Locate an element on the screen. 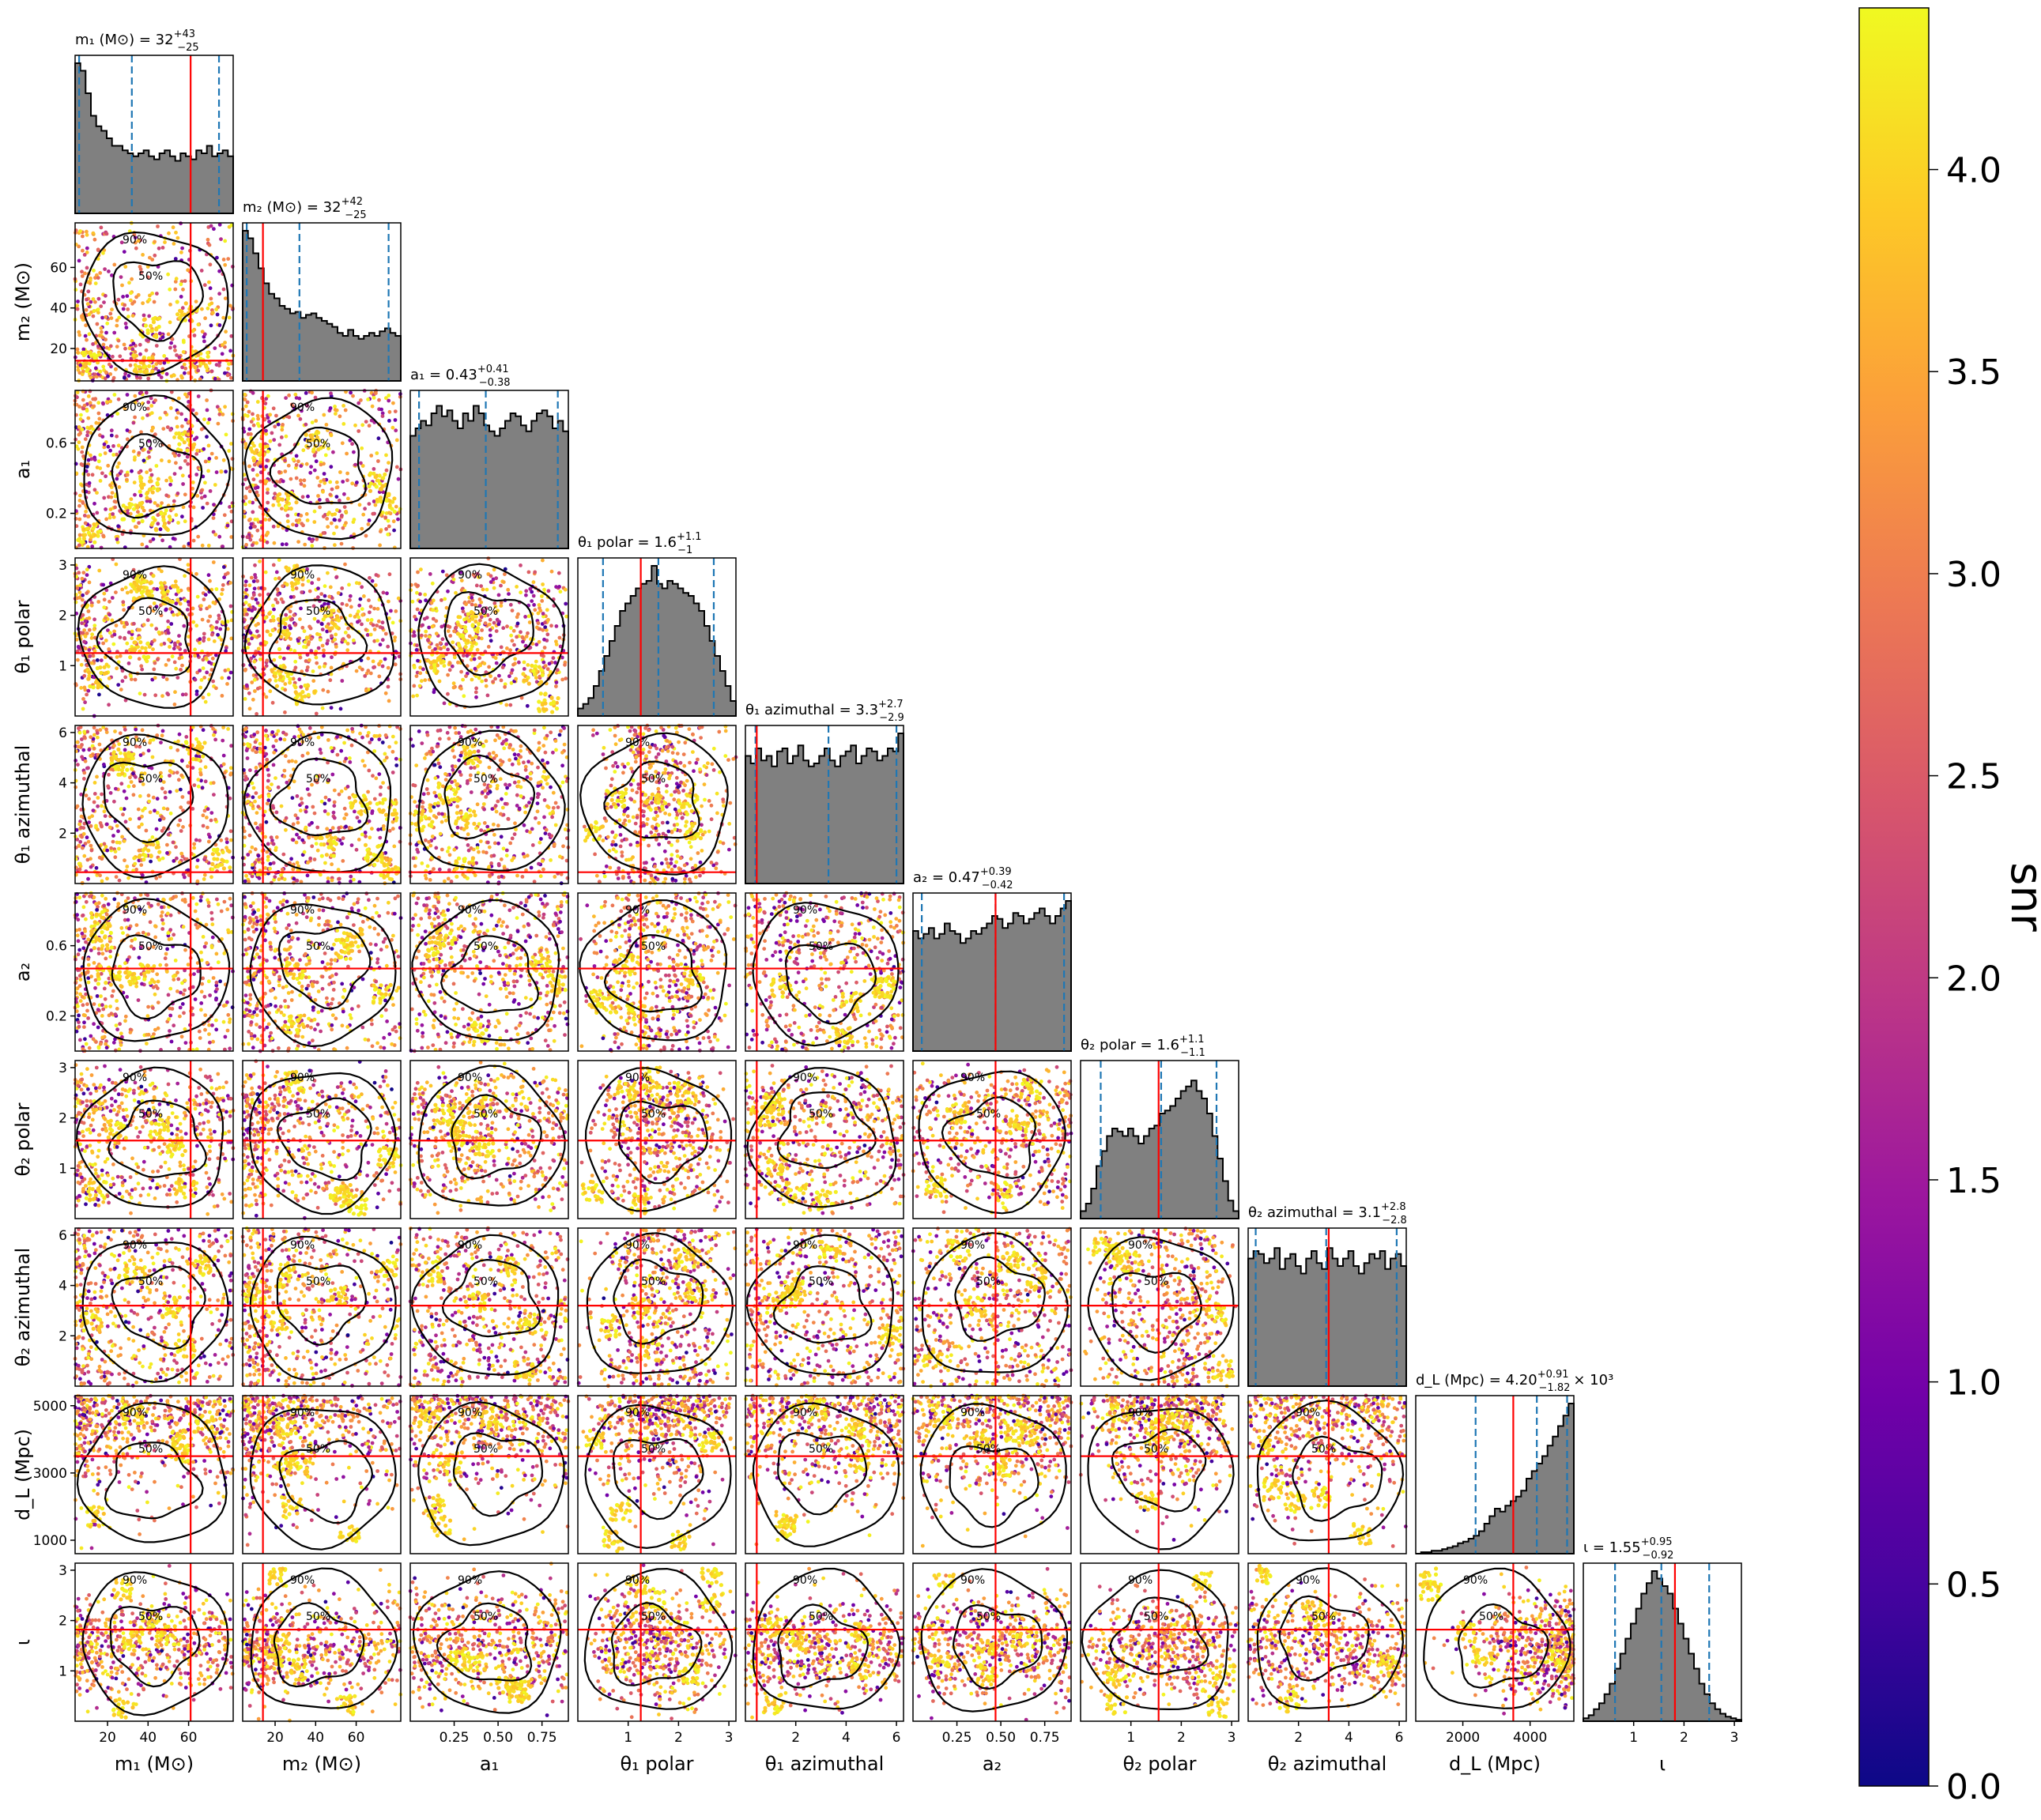 The height and width of the screenshot is (1820, 2041). scatter-panel-a1-vs-m1: 90%50%0.20.6a₁ is located at coordinates (123, 469).